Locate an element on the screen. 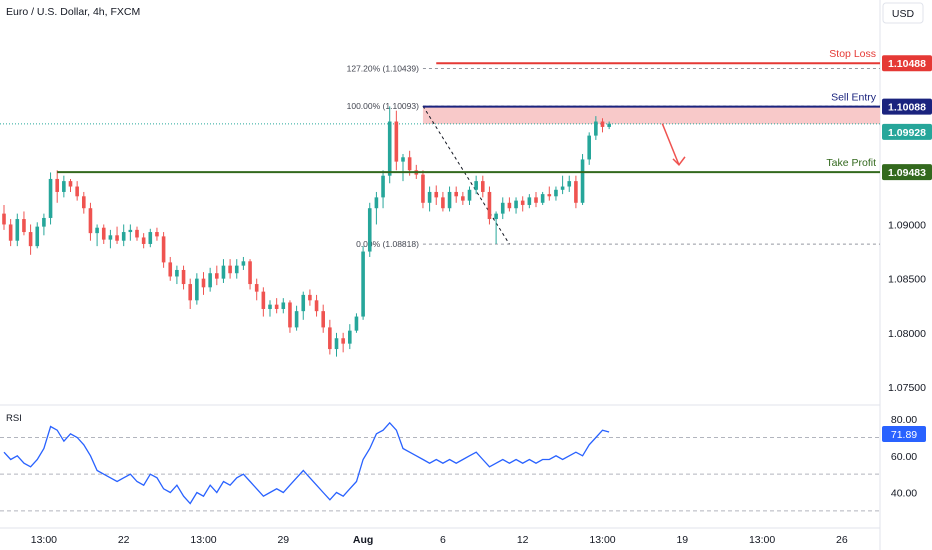 The image size is (932, 550). stop-loss-price-tag is located at coordinates (907, 63).